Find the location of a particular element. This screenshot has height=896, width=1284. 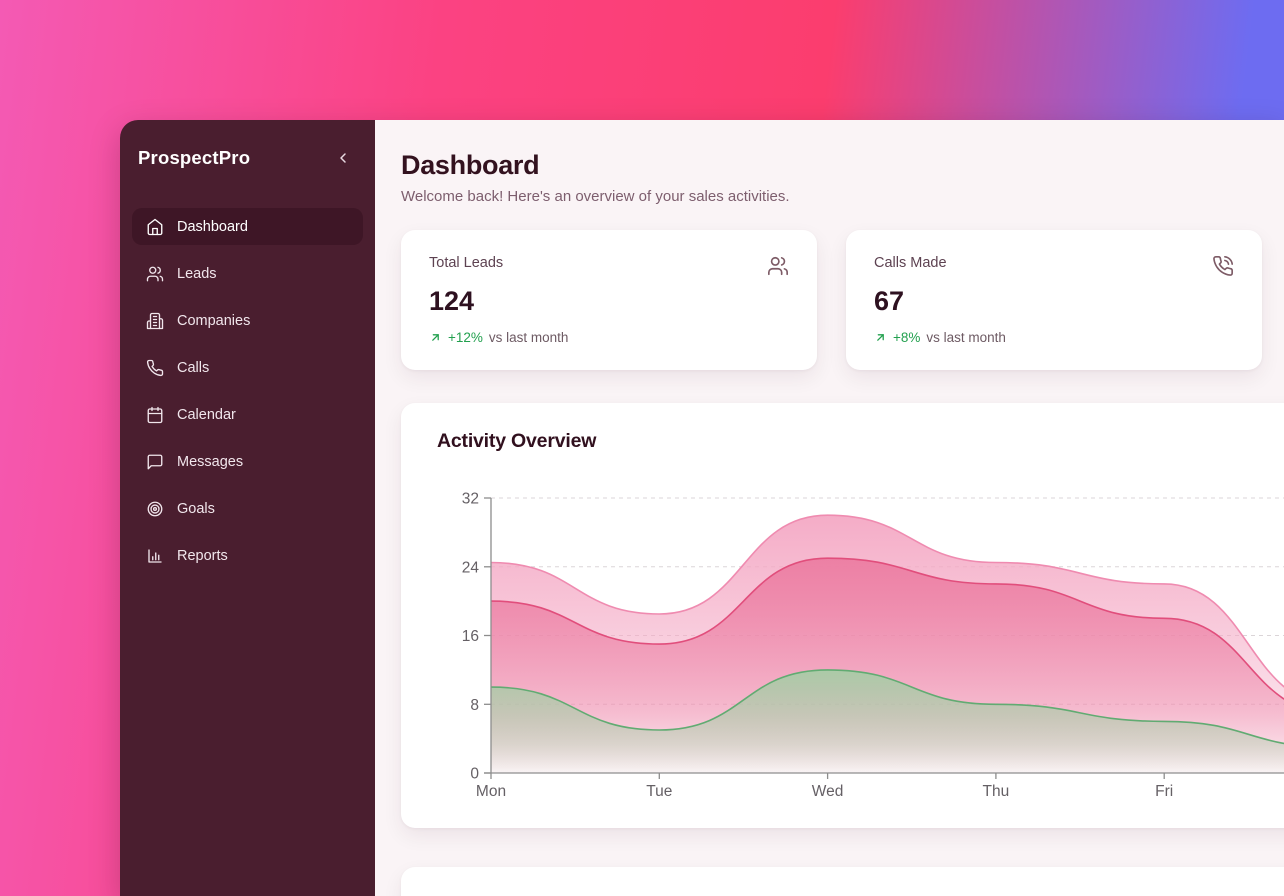

calendar-icon is located at coordinates (155, 415).